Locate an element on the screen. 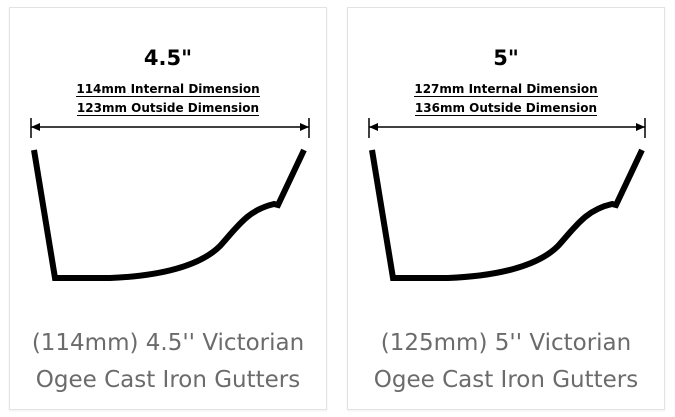 The height and width of the screenshot is (417, 675). gutter-size-label: 5" is located at coordinates (506, 58).